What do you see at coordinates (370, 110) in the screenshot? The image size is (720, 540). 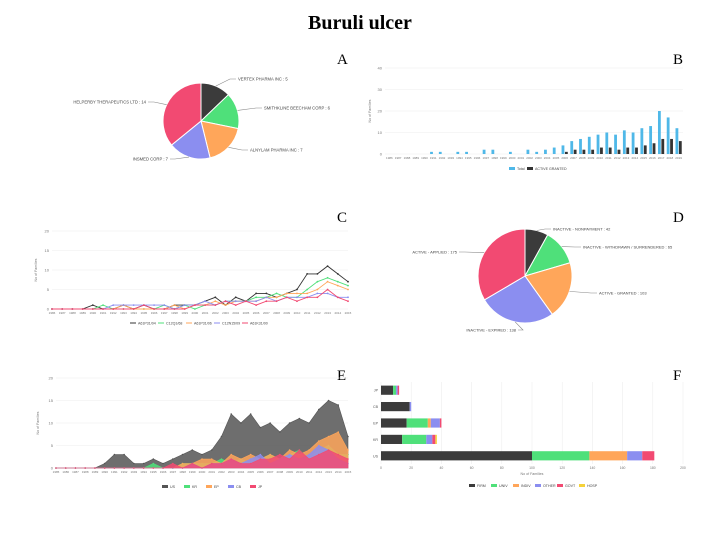 I see `b-ylabel: No of Families` at bounding box center [370, 110].